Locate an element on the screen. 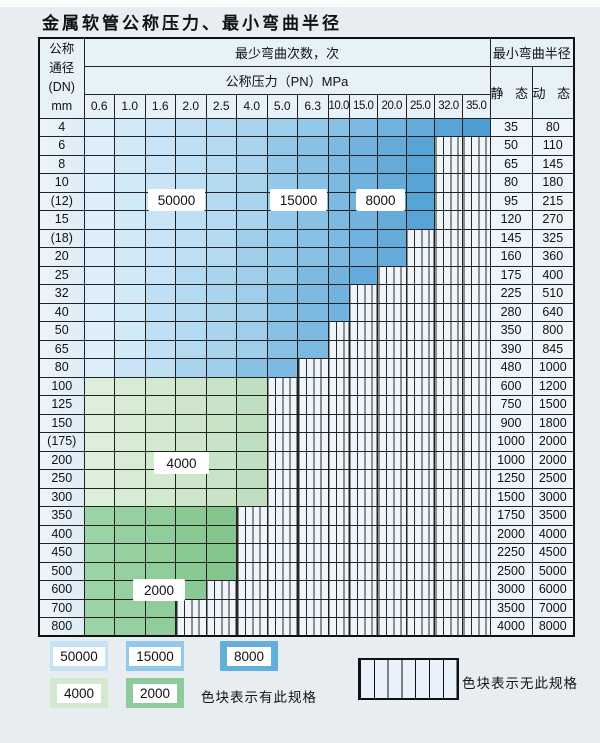  static-radius-cell: 50 is located at coordinates (511, 146).